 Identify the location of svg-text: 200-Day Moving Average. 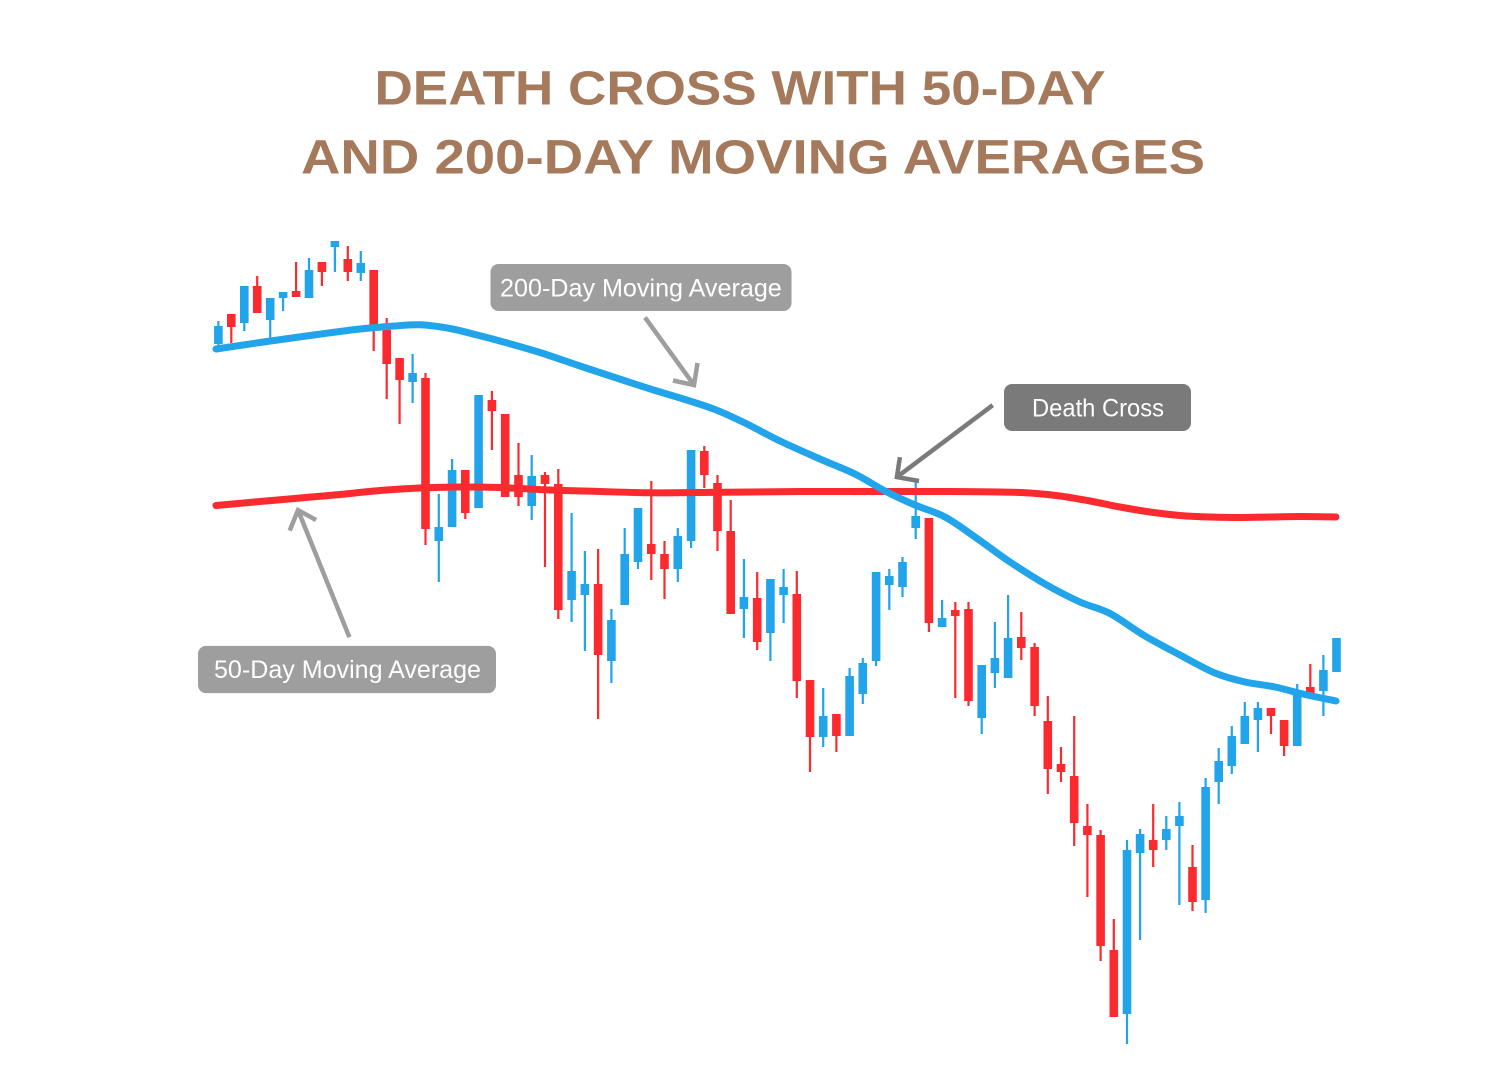
(641, 288).